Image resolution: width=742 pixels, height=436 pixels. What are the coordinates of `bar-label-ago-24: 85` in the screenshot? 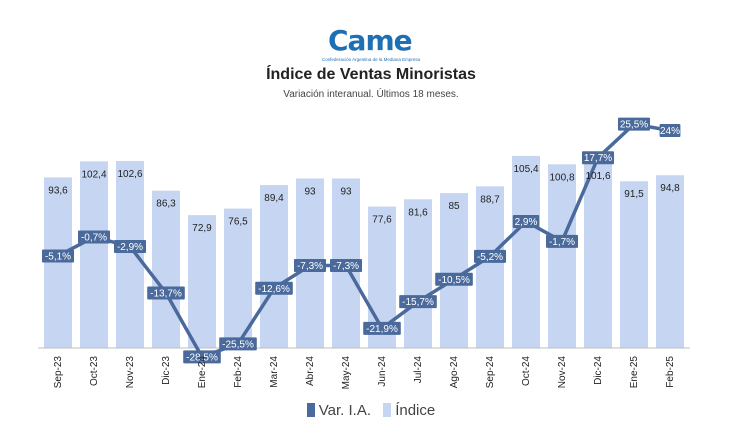 It's located at (454, 206).